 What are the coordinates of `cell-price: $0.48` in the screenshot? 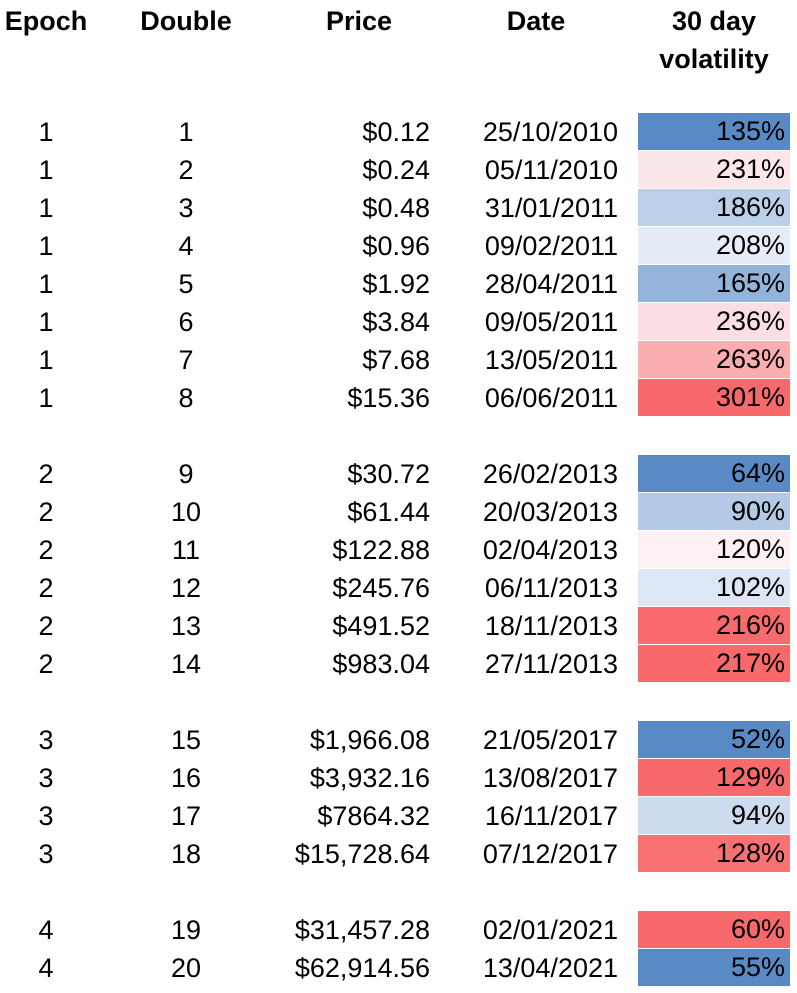 It's located at (396, 208).